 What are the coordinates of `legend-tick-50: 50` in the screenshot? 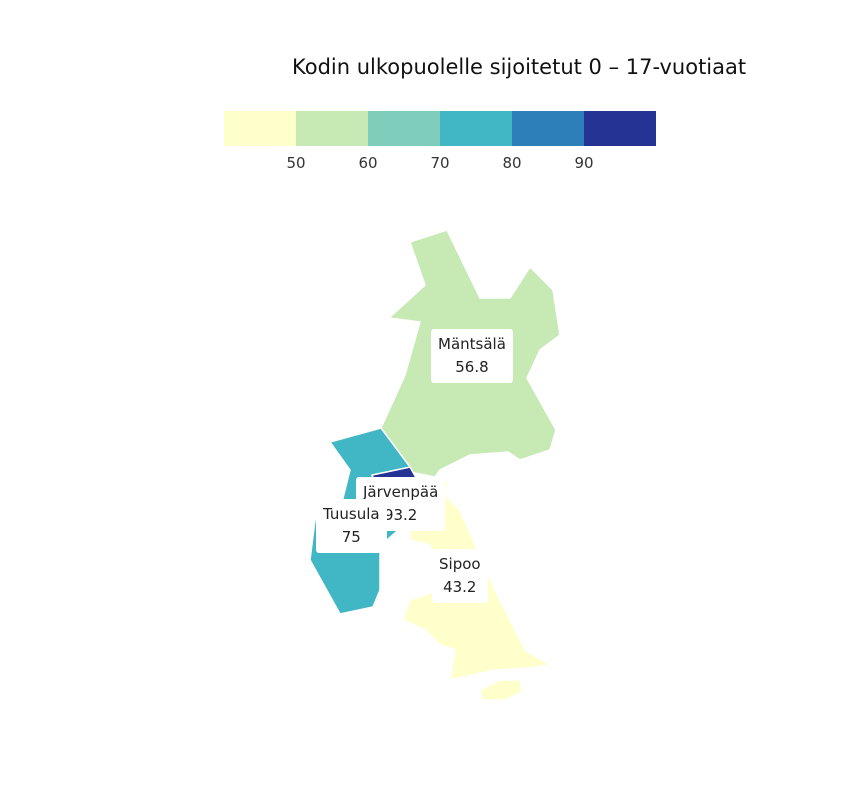 It's located at (296, 163).